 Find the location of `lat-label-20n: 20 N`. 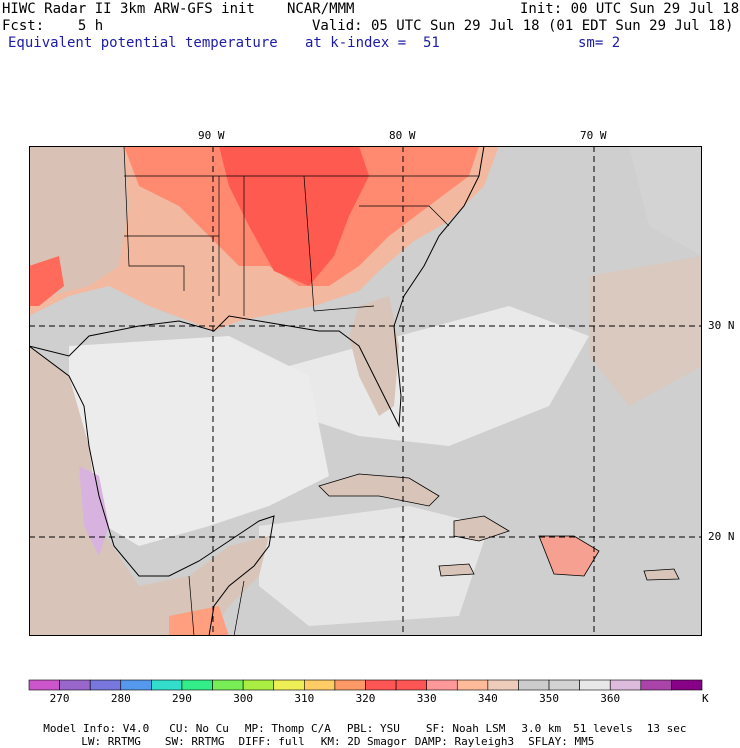

lat-label-20n: 20 N is located at coordinates (721, 536).